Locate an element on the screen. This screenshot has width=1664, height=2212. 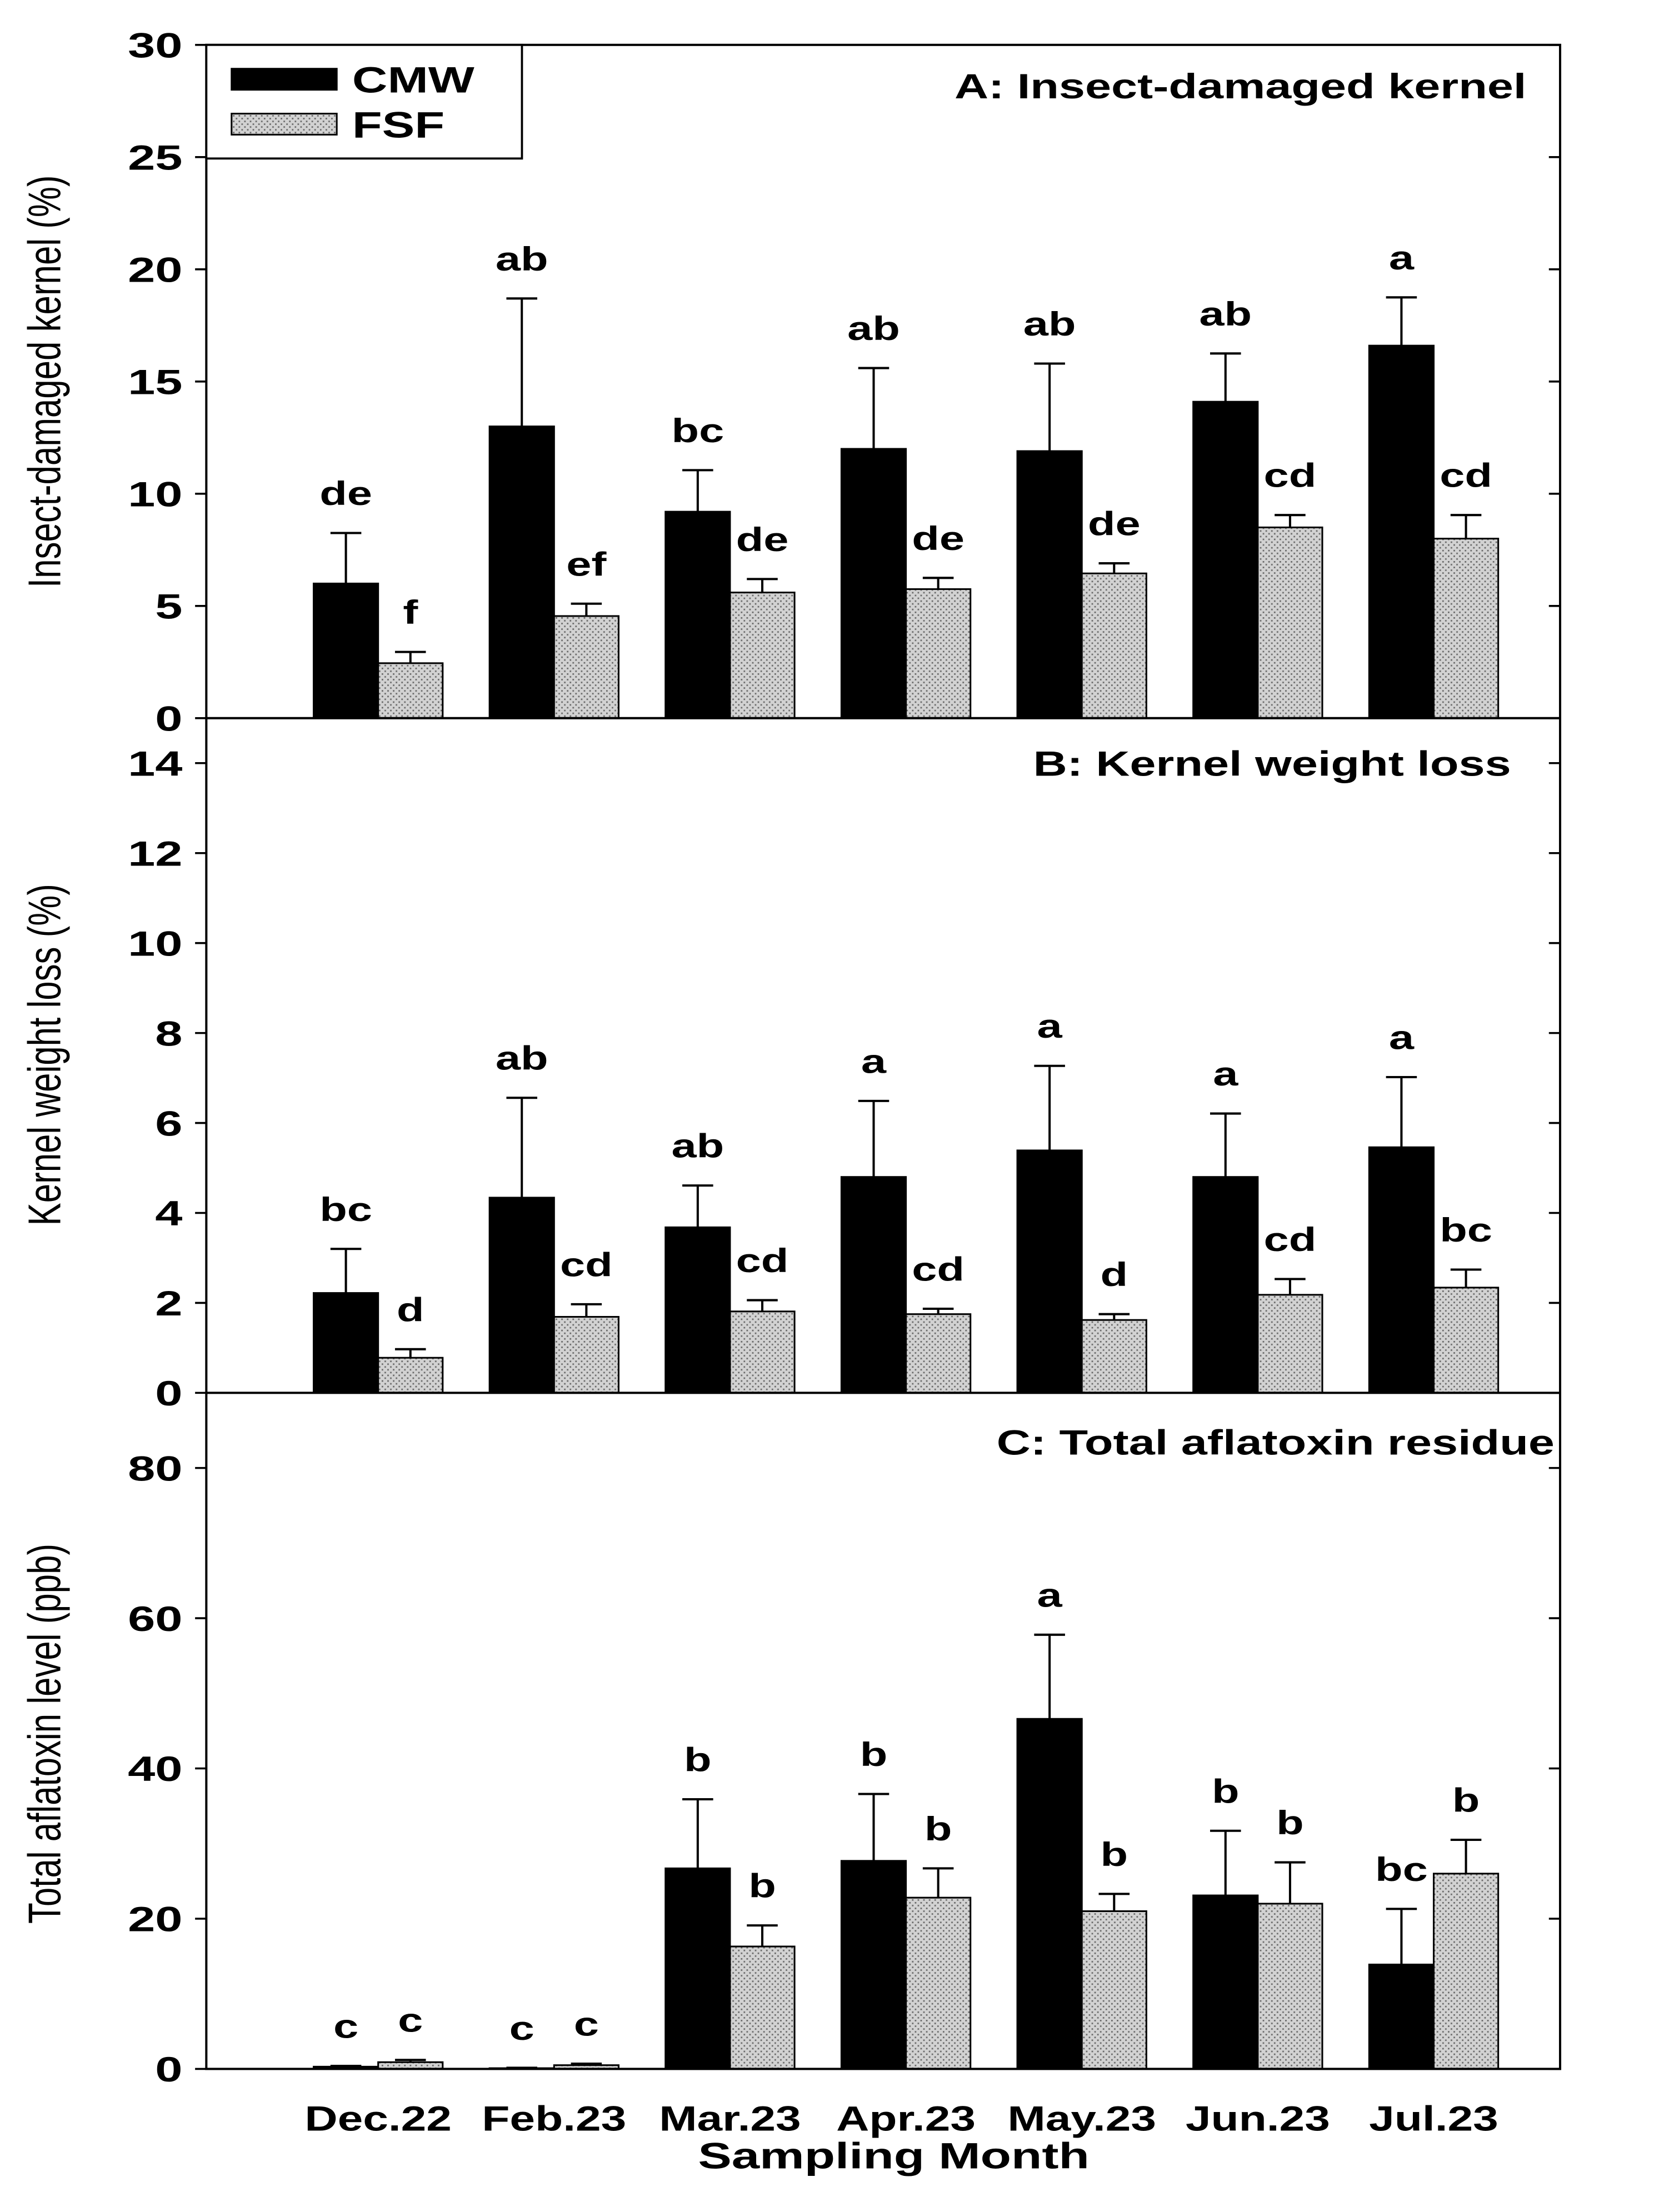
panel-b-letter-cmw-3: a is located at coordinates (874, 1061).